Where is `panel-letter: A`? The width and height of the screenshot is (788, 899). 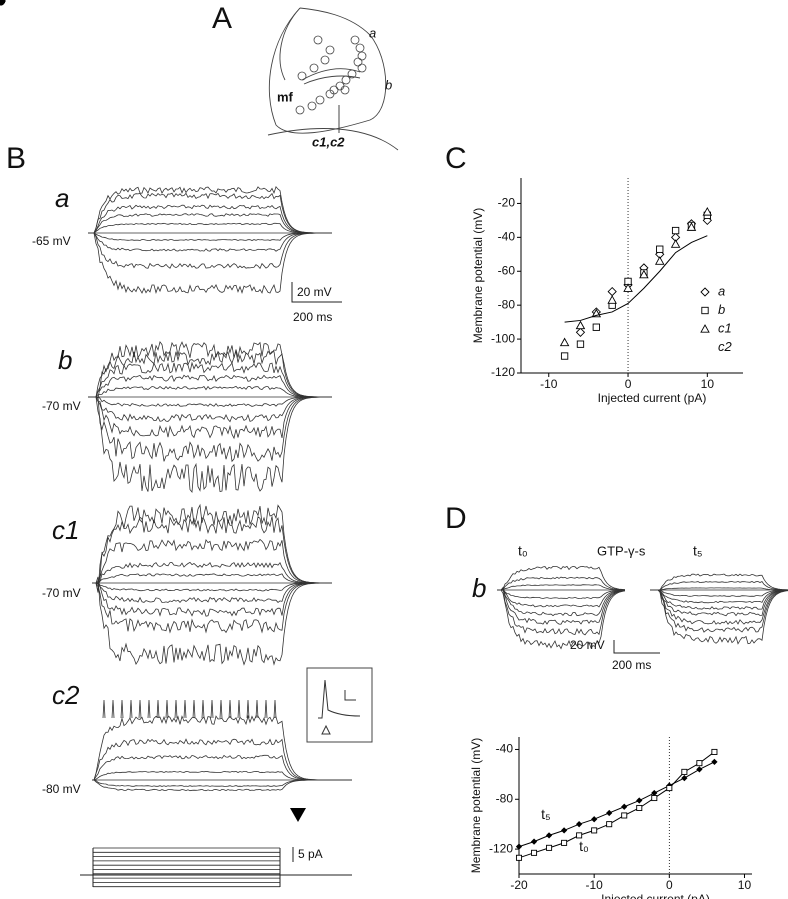
panel-letter: A is located at coordinates (222, 18).